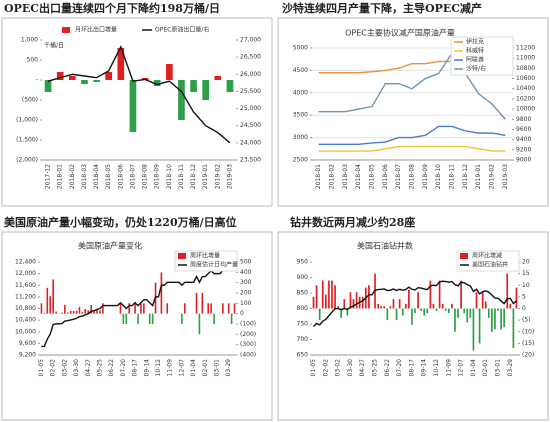 The image size is (550, 422). What do you see at coordinates (352, 222) in the screenshot?
I see `section-heading: 钻井数近两月减少约28座` at bounding box center [352, 222].